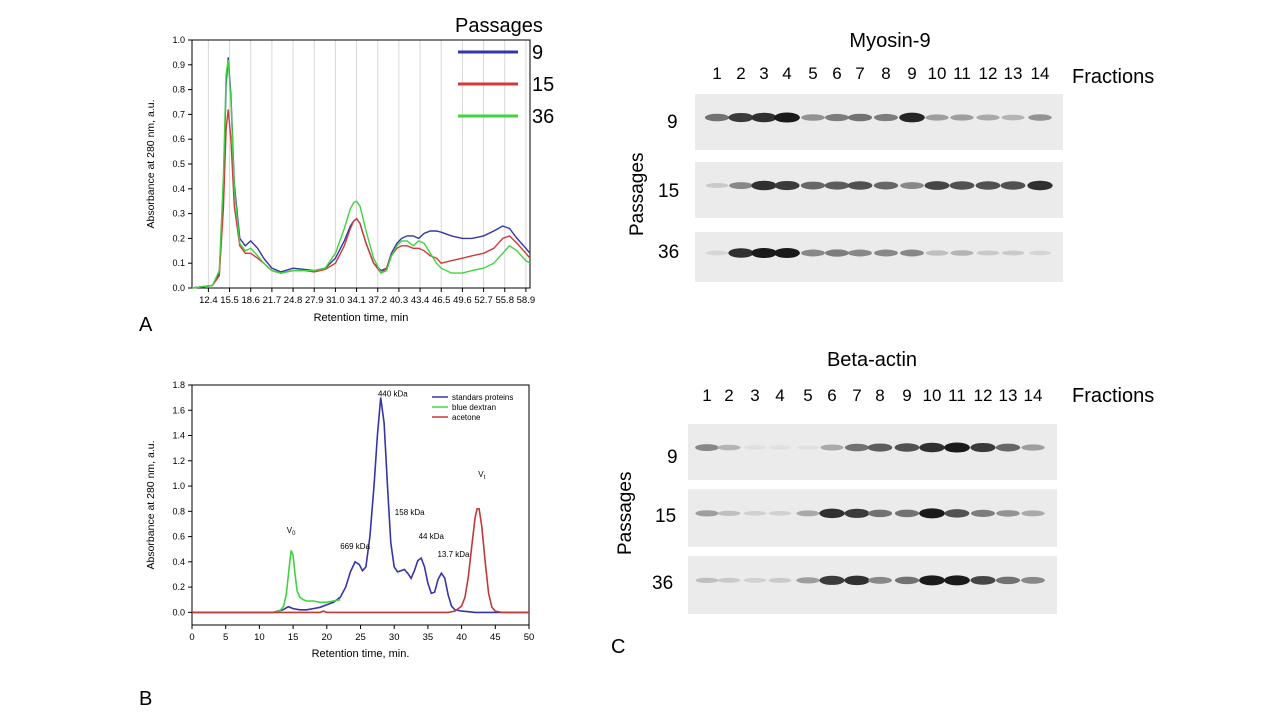 Image resolution: width=1280 pixels, height=720 pixels. What do you see at coordinates (483, 300) in the screenshot?
I see `x-tick-label: 52.7` at bounding box center [483, 300].